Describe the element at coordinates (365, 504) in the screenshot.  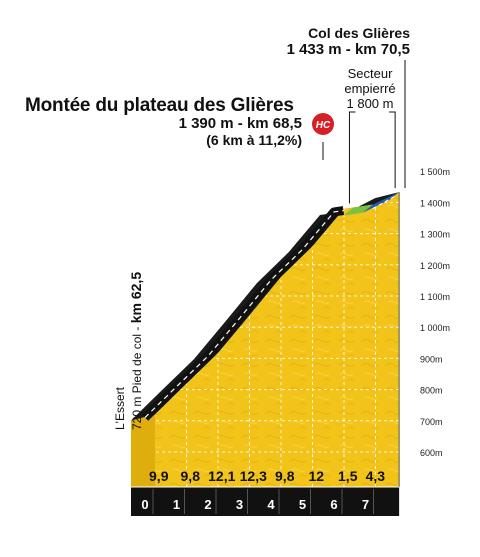
I see `x-tick-label: 7` at that location.